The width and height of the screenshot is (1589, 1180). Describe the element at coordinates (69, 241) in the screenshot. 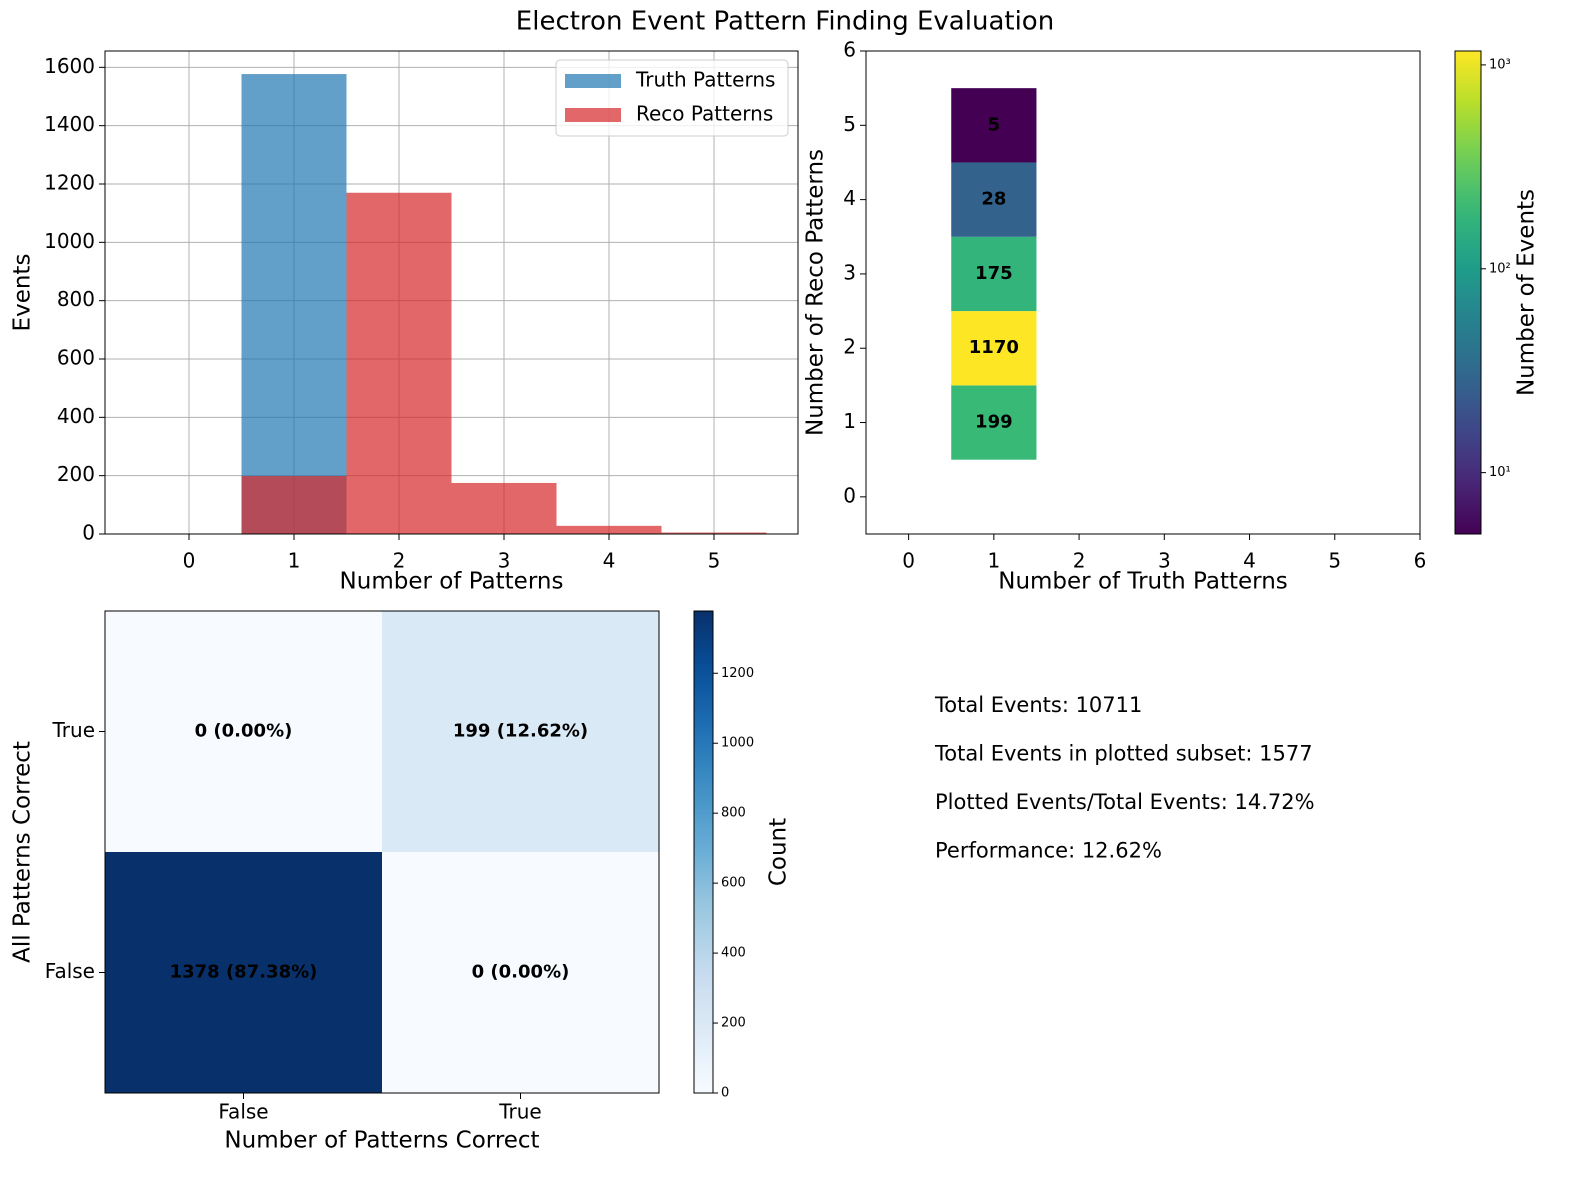

I see `y-tick-label: 1000` at that location.